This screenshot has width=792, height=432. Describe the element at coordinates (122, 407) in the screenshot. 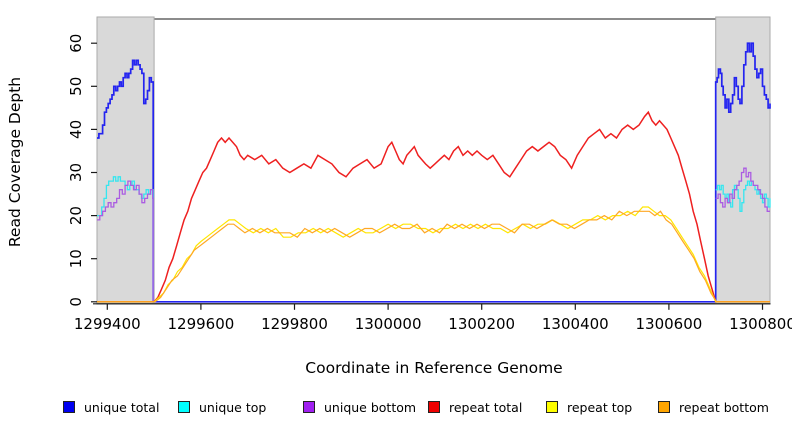

I see `legend-label: unique total` at that location.